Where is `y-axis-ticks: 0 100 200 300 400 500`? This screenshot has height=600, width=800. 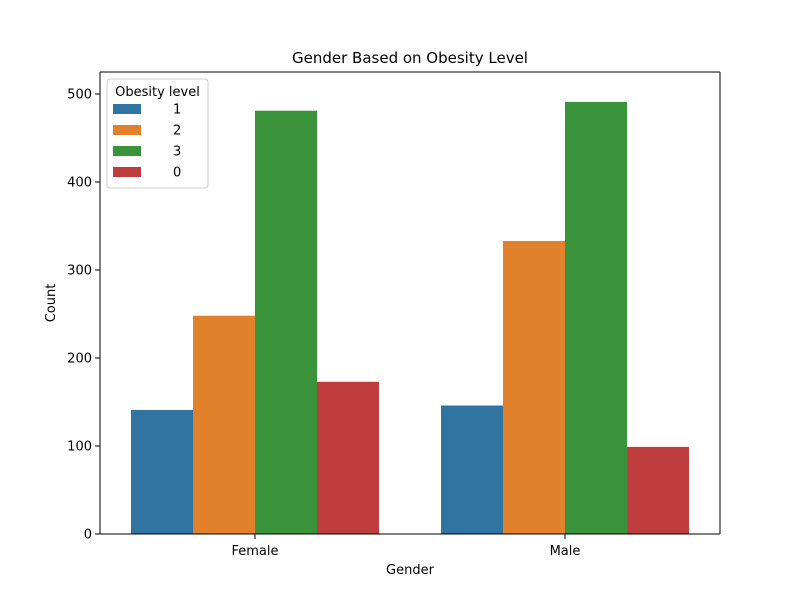
y-axis-ticks: 0 100 200 300 400 500 is located at coordinates (83, 315).